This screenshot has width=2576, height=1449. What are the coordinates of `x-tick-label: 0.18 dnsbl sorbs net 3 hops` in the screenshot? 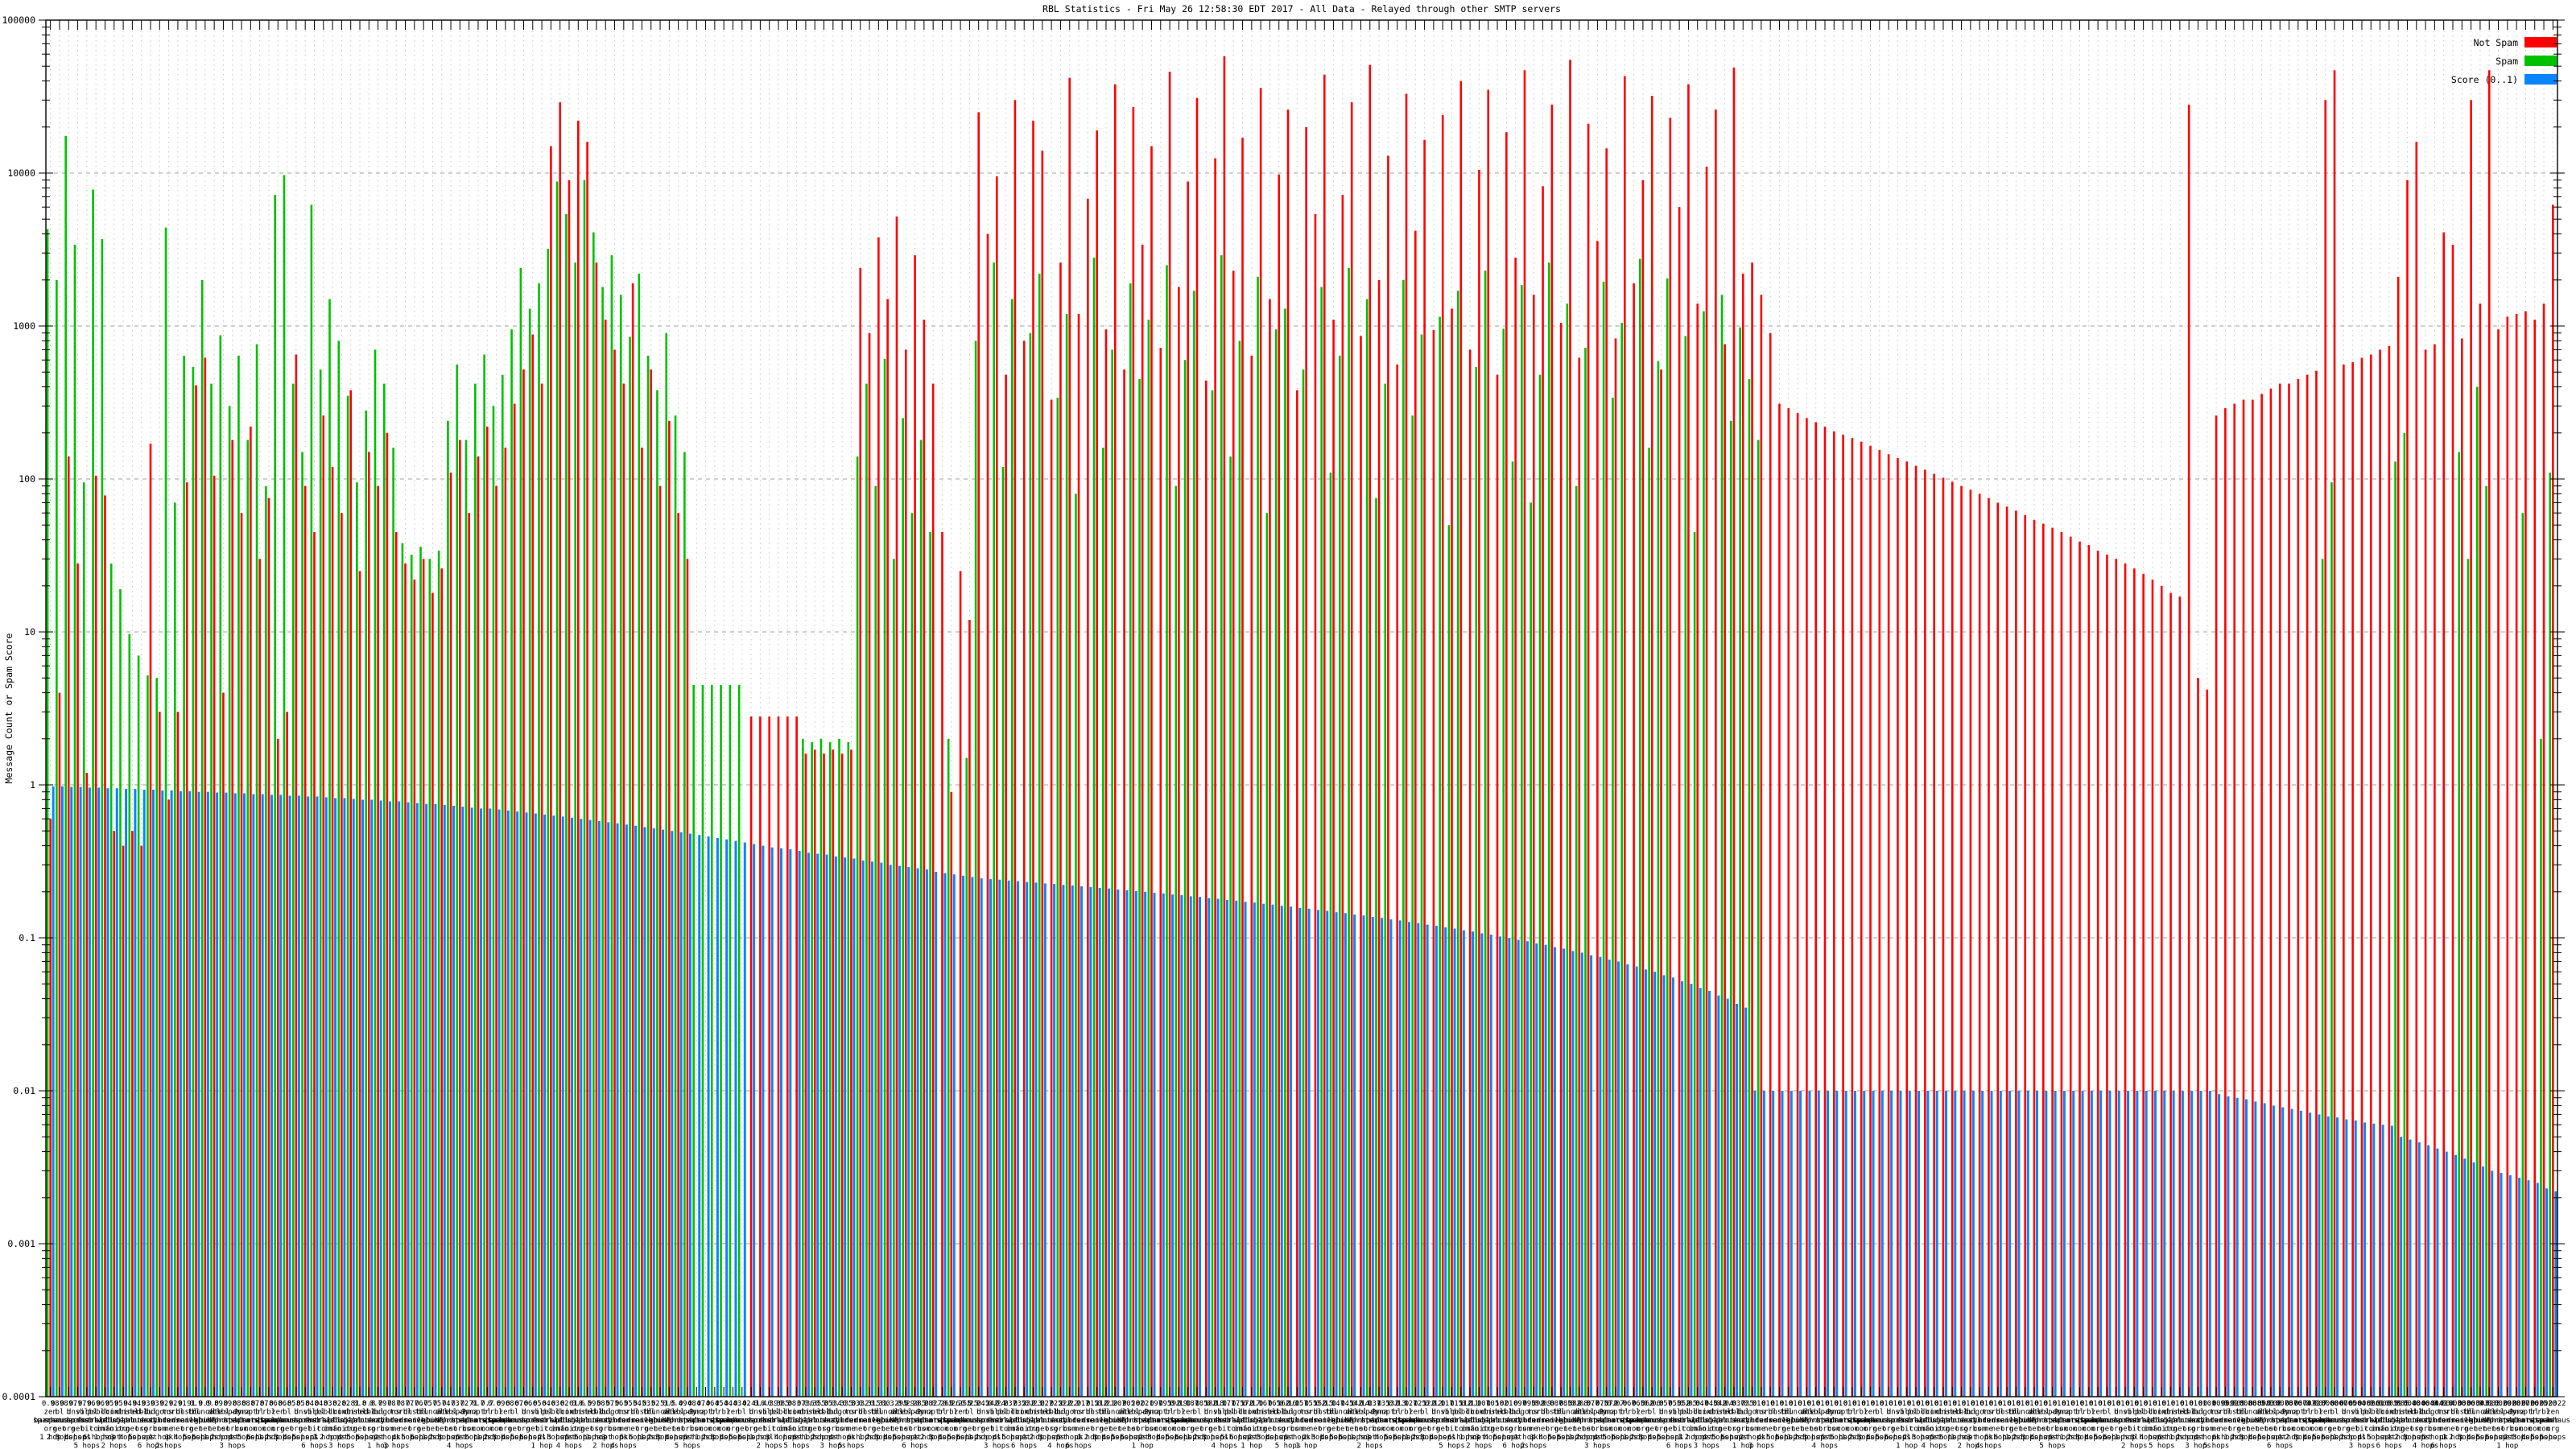 It's located at (1215, 1421).